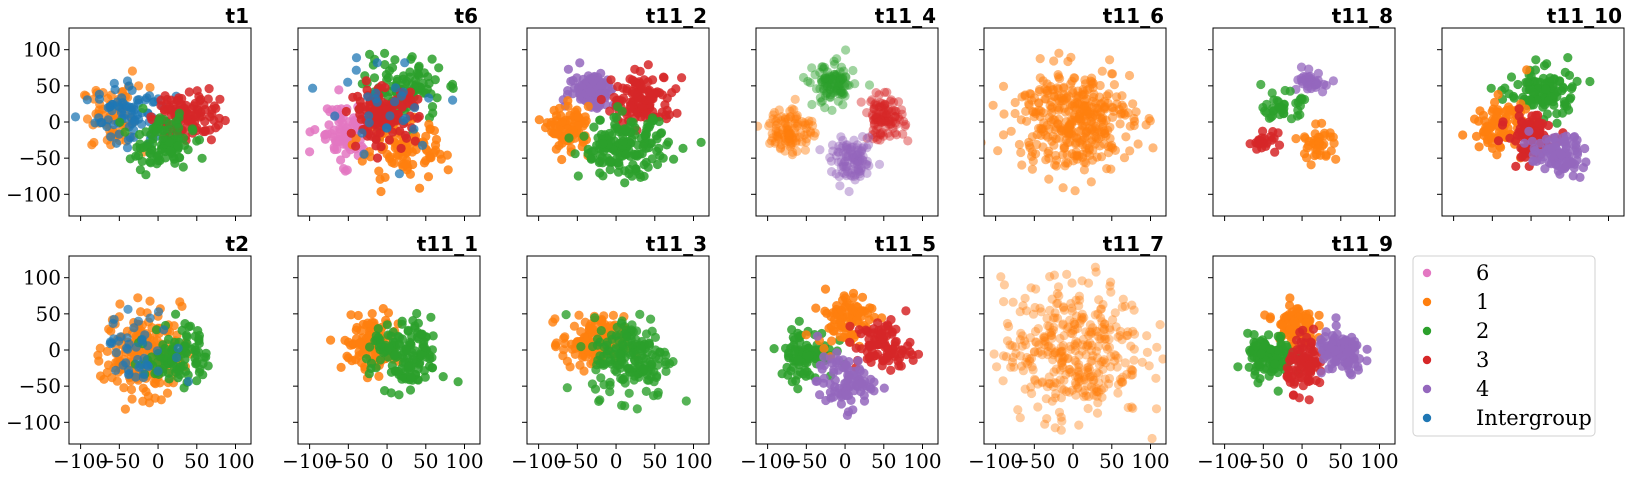  What do you see at coordinates (235, 461) in the screenshot?
I see `x-tick-label: 100` at bounding box center [235, 461].